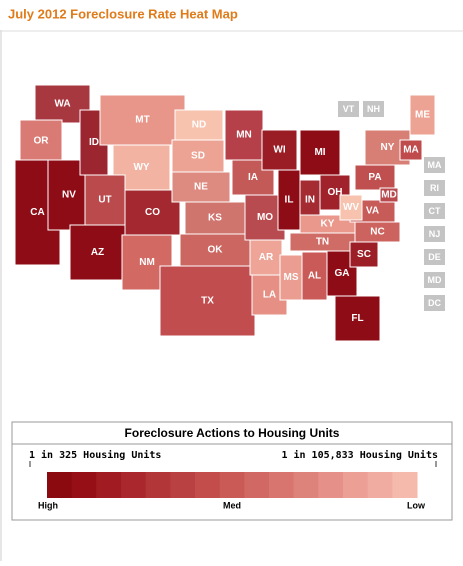  Describe the element at coordinates (374, 177) in the screenshot. I see `state-label: PA` at that location.